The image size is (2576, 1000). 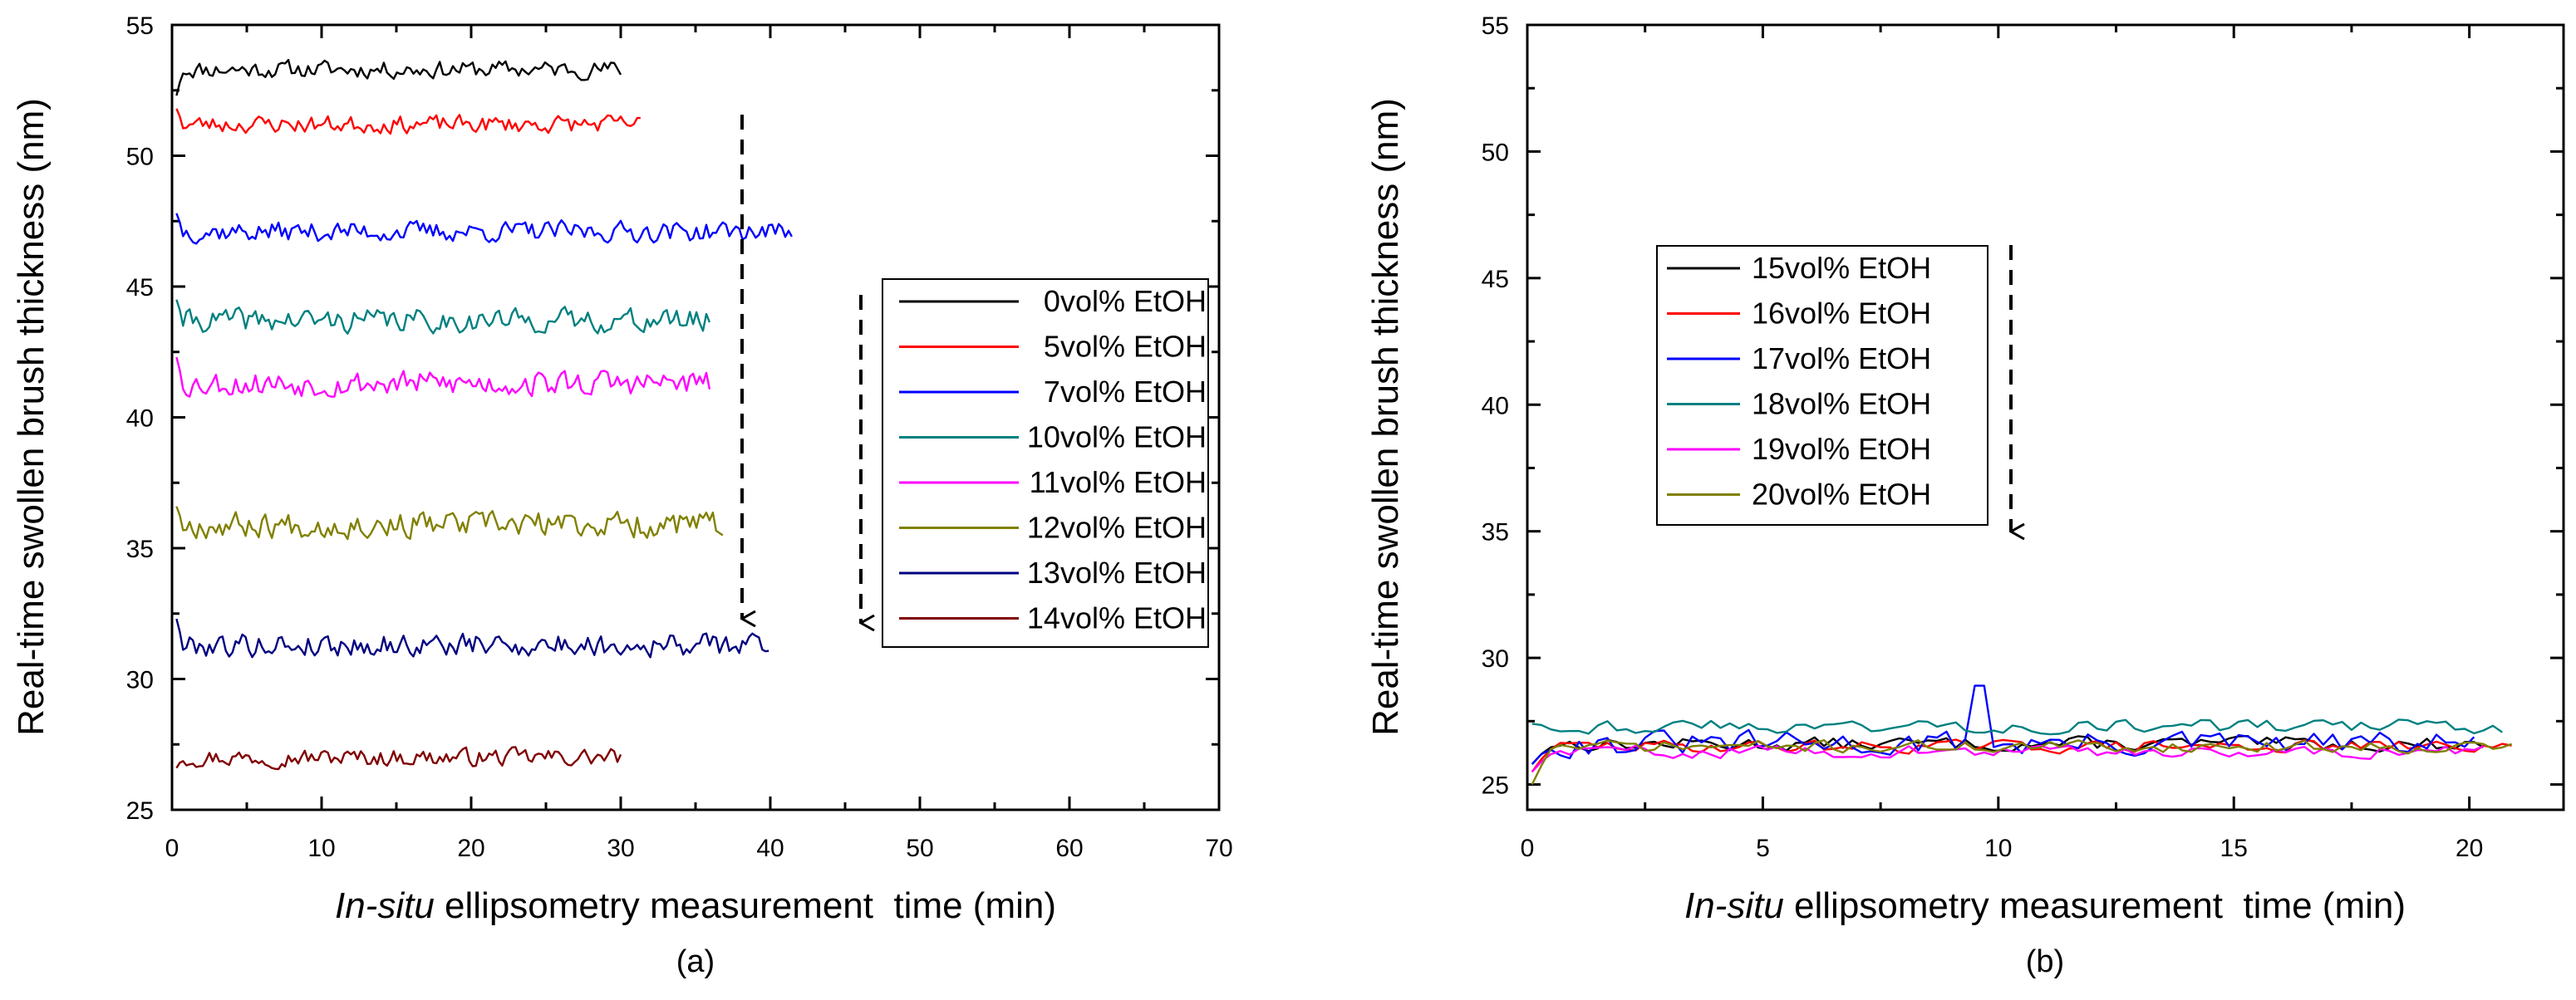 What do you see at coordinates (1763, 848) in the screenshot?
I see `x-tick-label: 5` at bounding box center [1763, 848].